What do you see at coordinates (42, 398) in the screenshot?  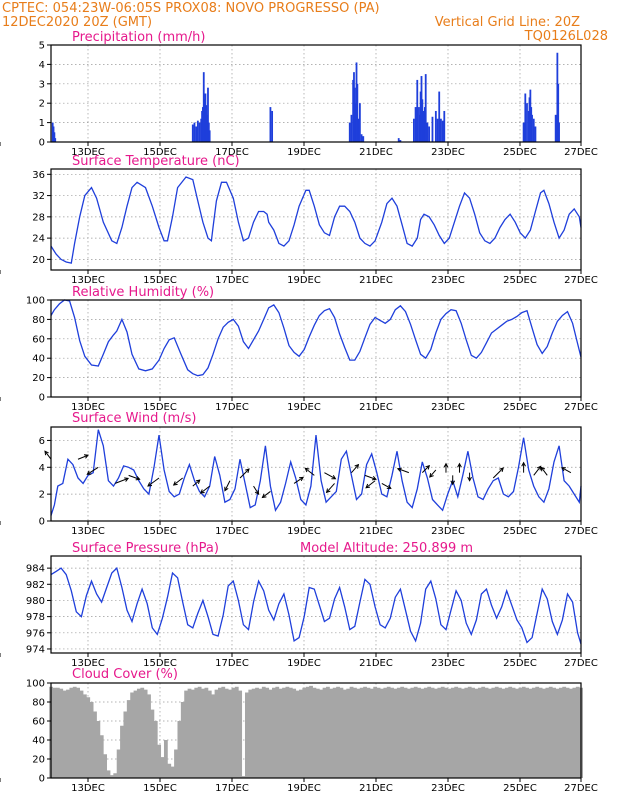 I see `rh-ytick-label: 0` at bounding box center [42, 398].